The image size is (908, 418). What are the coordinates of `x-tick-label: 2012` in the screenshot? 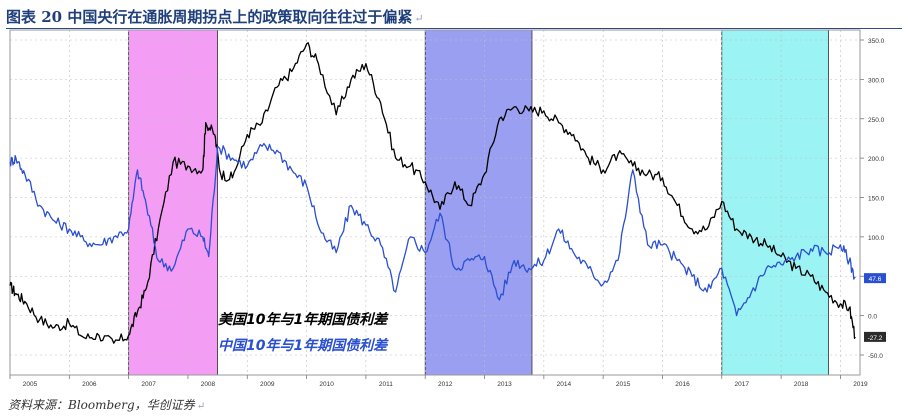 It's located at (445, 384).